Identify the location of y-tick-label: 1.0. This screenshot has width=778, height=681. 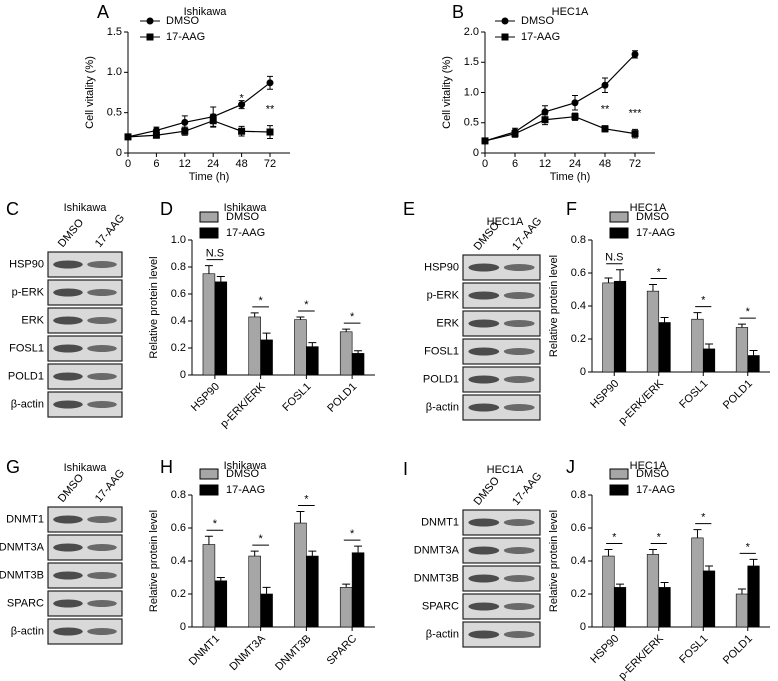
(178, 240).